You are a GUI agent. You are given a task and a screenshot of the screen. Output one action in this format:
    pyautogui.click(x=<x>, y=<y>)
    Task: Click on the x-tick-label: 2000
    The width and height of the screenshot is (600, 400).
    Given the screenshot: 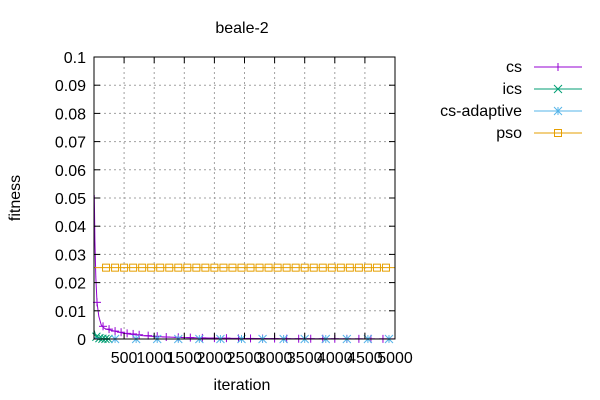 What is the action you would take?
    pyautogui.click(x=215, y=358)
    